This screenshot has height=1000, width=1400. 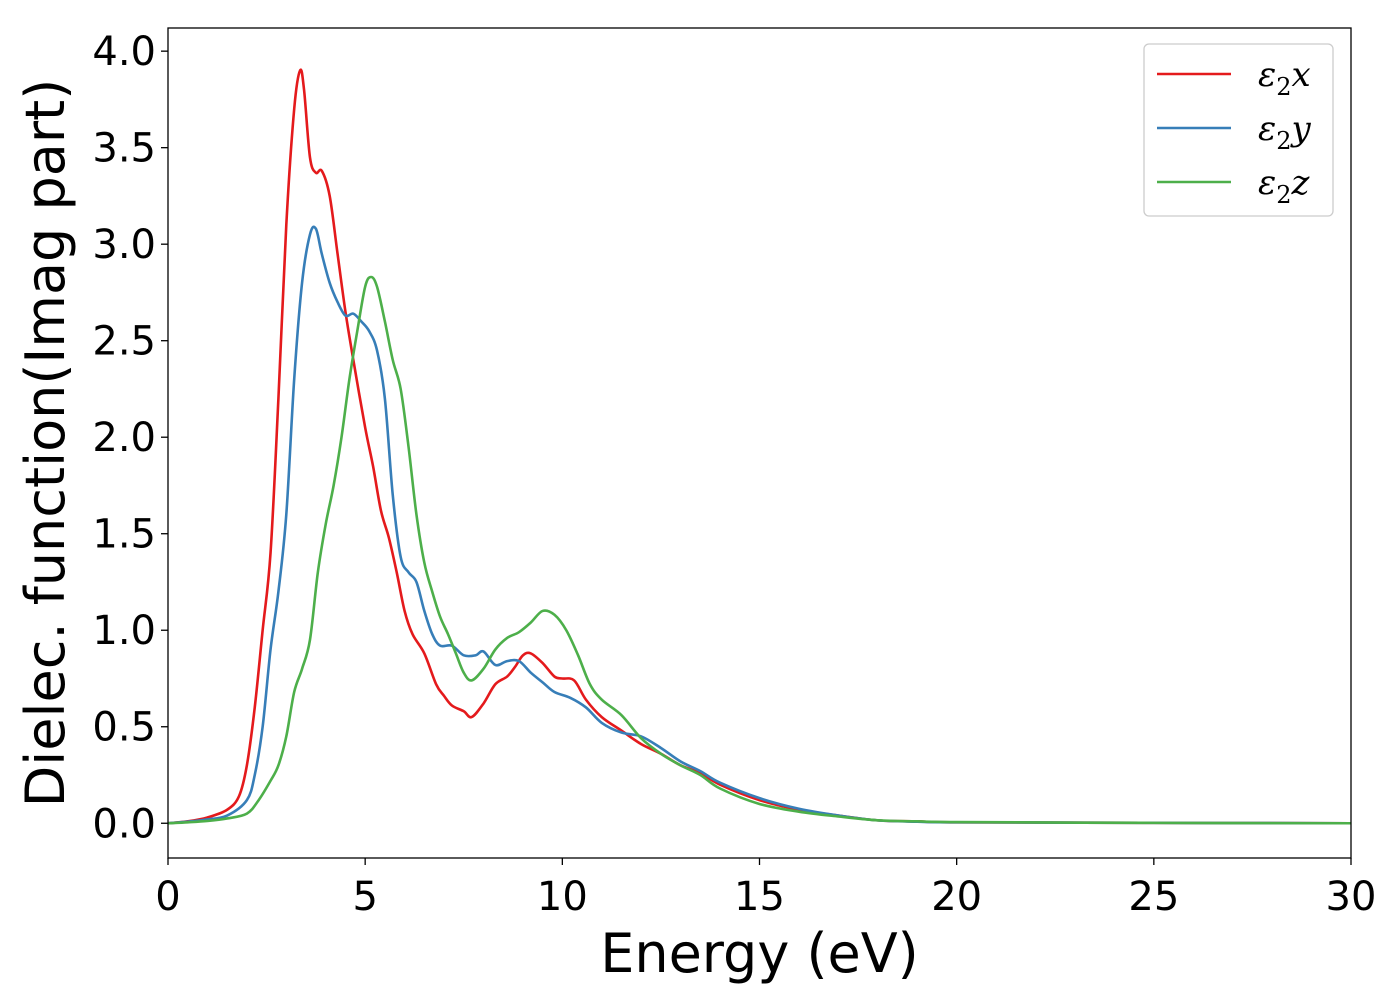 I want to click on y-tick-label: 3.0, so click(x=124, y=245).